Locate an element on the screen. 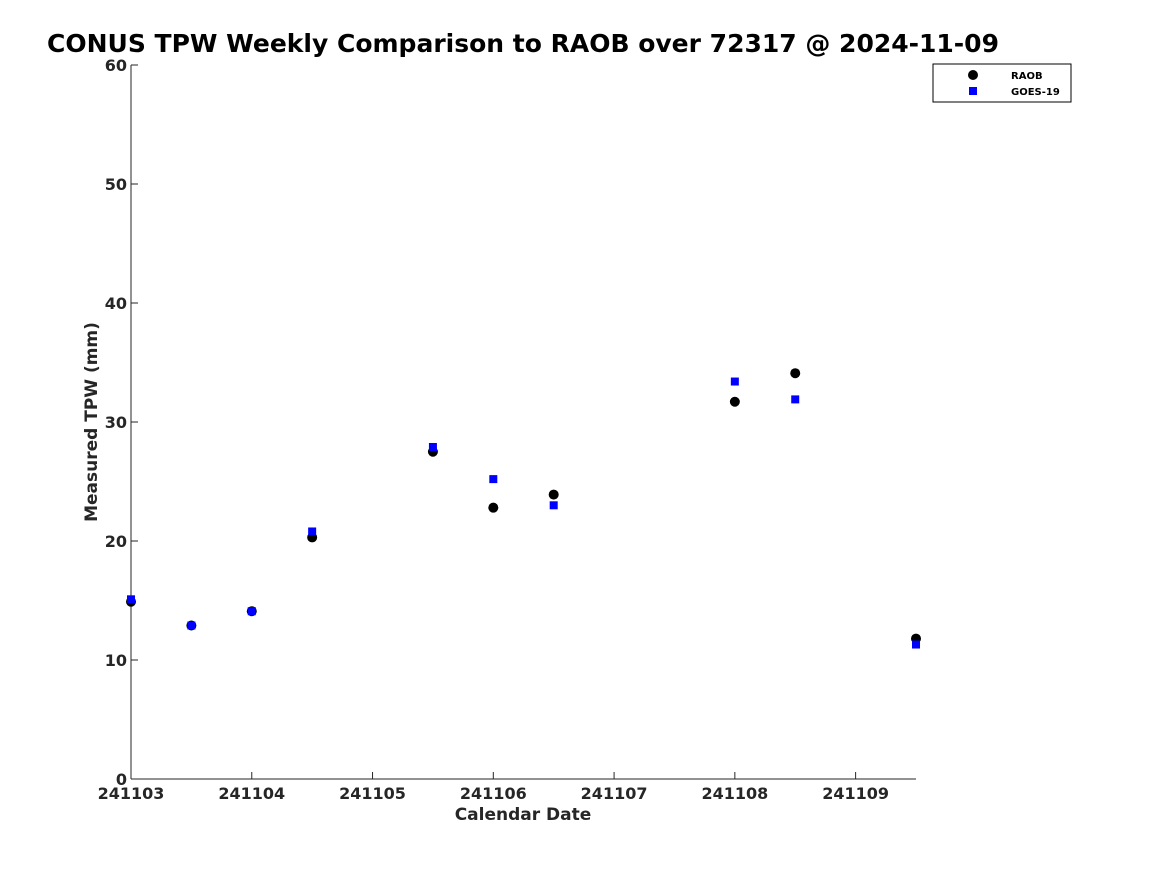 The image size is (1167, 875). x-tick-label: 241107 is located at coordinates (614, 793).